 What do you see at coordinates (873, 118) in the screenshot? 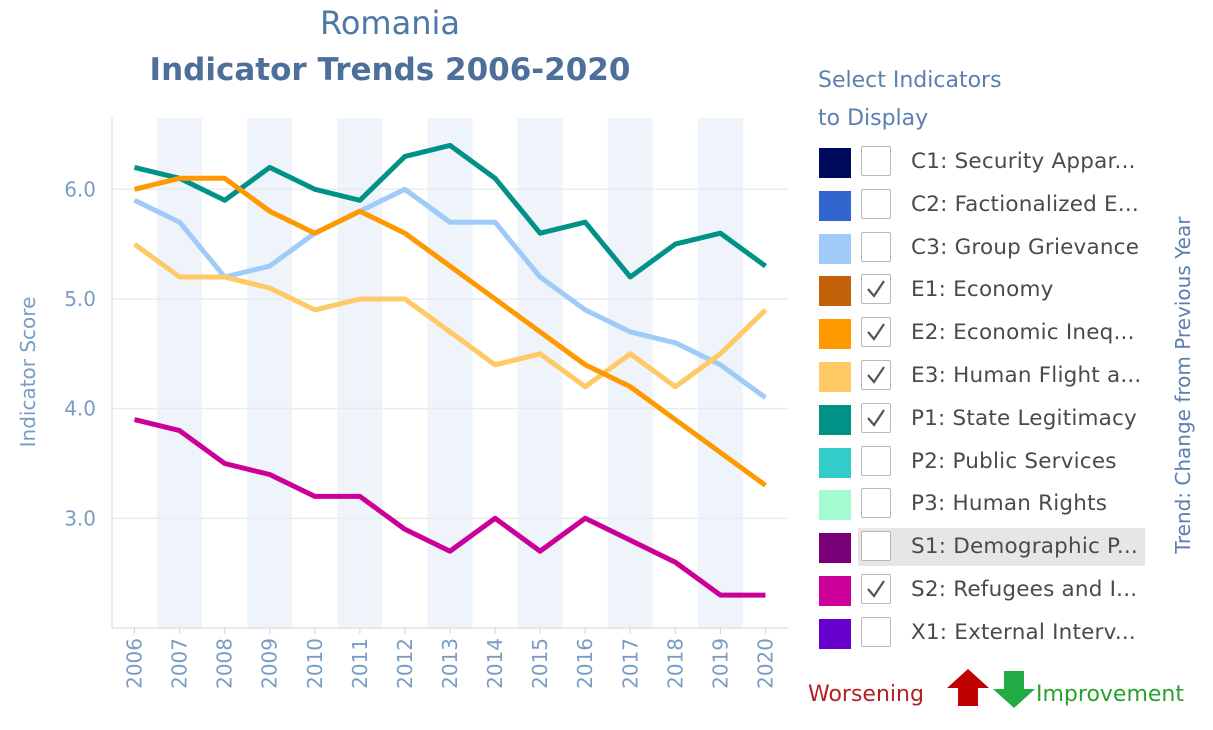
I see `legend-heading-line2: to Display` at bounding box center [873, 118].